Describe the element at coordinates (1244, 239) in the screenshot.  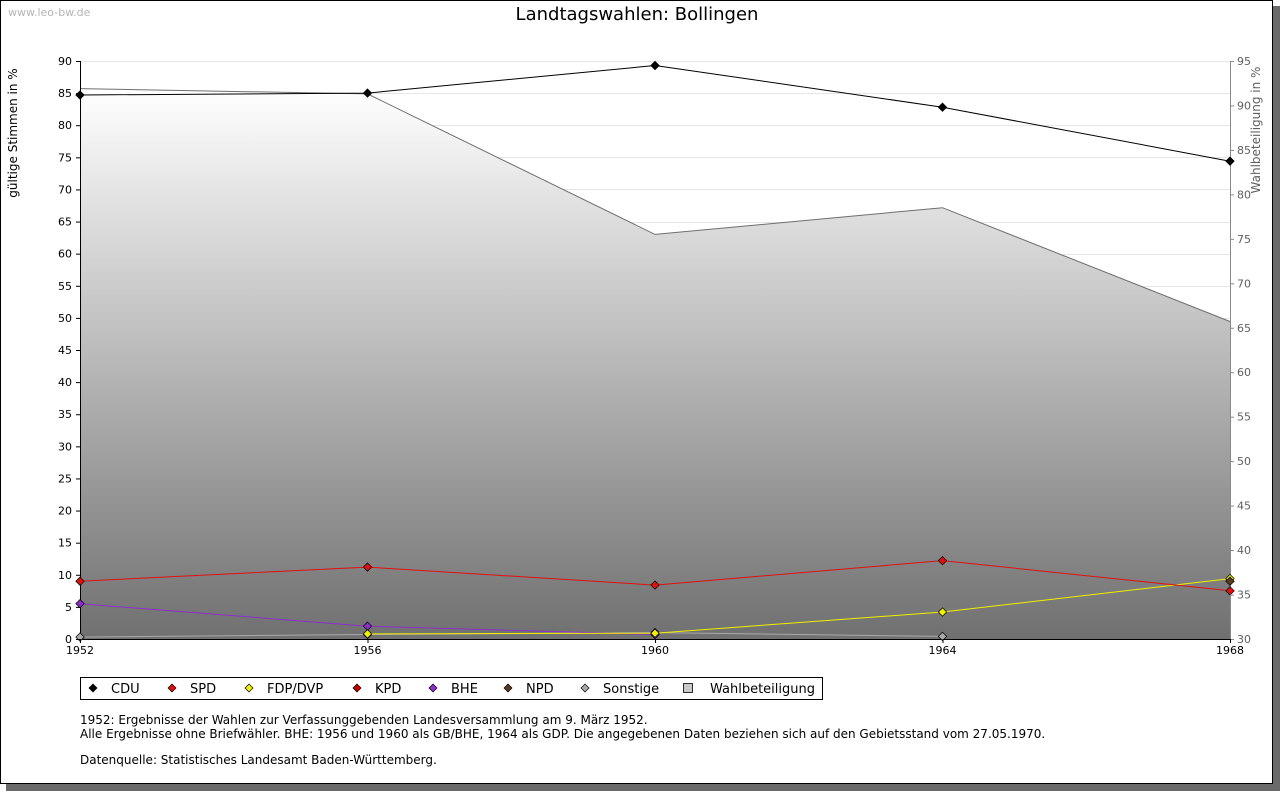
I see `y2-tick-label: 75` at that location.